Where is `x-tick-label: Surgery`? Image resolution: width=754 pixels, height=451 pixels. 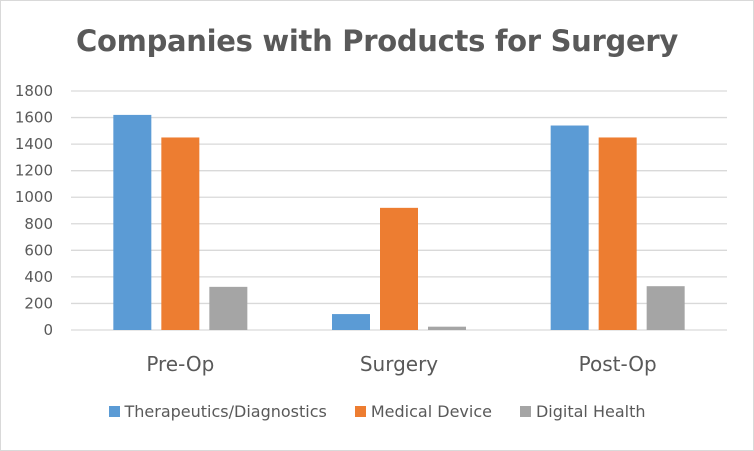
x-tick-label: Surgery is located at coordinates (399, 364).